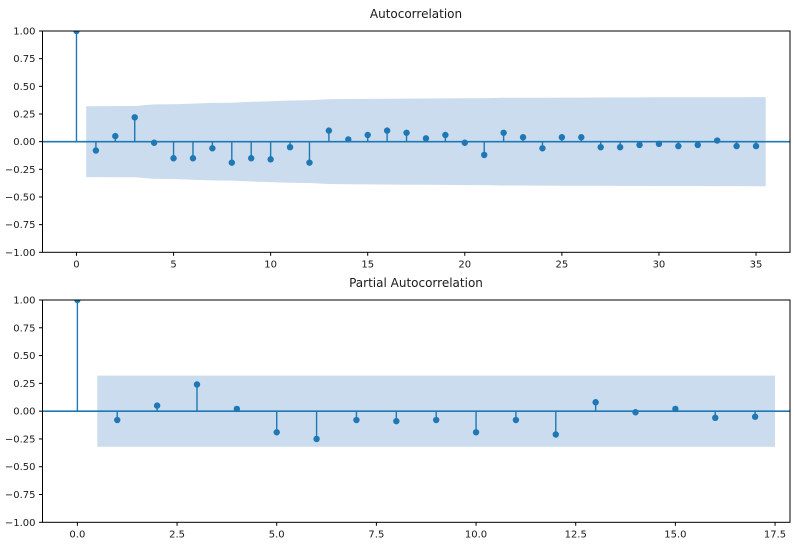 Image resolution: width=794 pixels, height=545 pixels. What do you see at coordinates (659, 264) in the screenshot?
I see `x-tick-label: 30` at bounding box center [659, 264].